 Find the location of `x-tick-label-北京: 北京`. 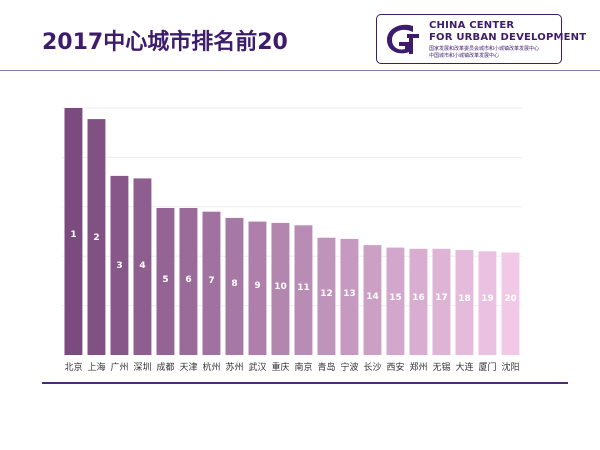

x-tick-label-北京: 北京 is located at coordinates (73, 367).